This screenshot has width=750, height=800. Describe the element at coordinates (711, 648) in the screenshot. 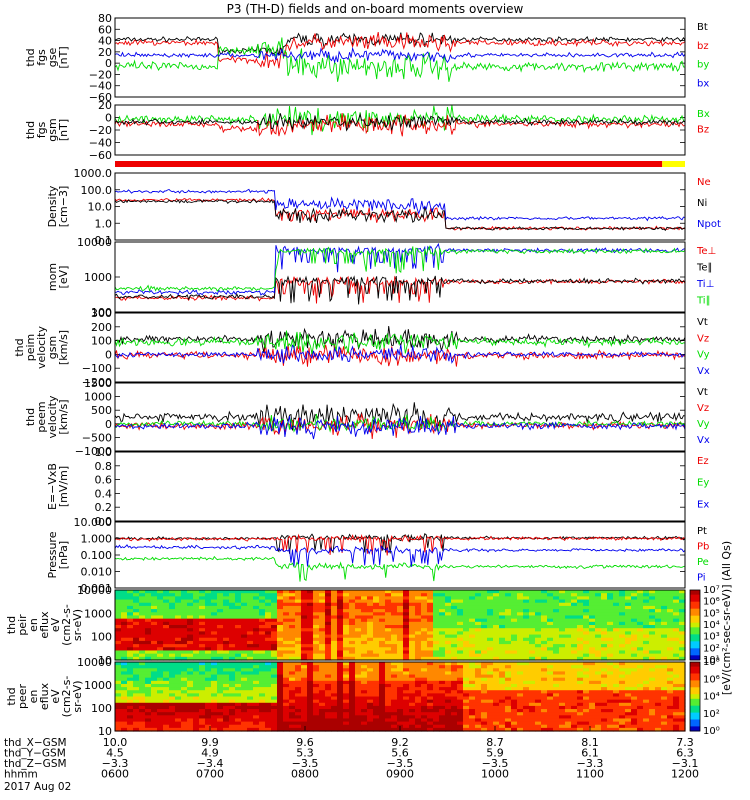

I see `colorbar-tick-label: 10²` at that location.